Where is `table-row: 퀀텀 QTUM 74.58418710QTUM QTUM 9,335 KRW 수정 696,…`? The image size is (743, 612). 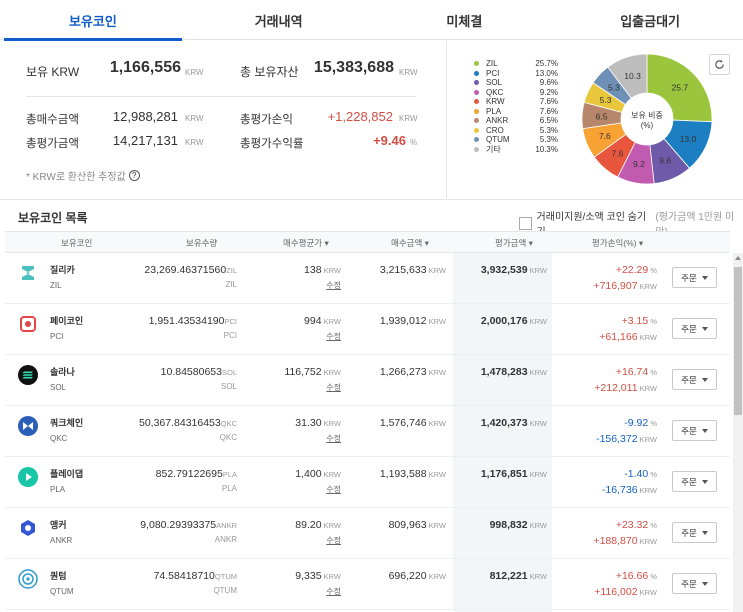 table-row: 퀀텀 QTUM 74.58418710QTUM QTUM 9,335 KRW 수정 696,… is located at coordinates (367, 584).